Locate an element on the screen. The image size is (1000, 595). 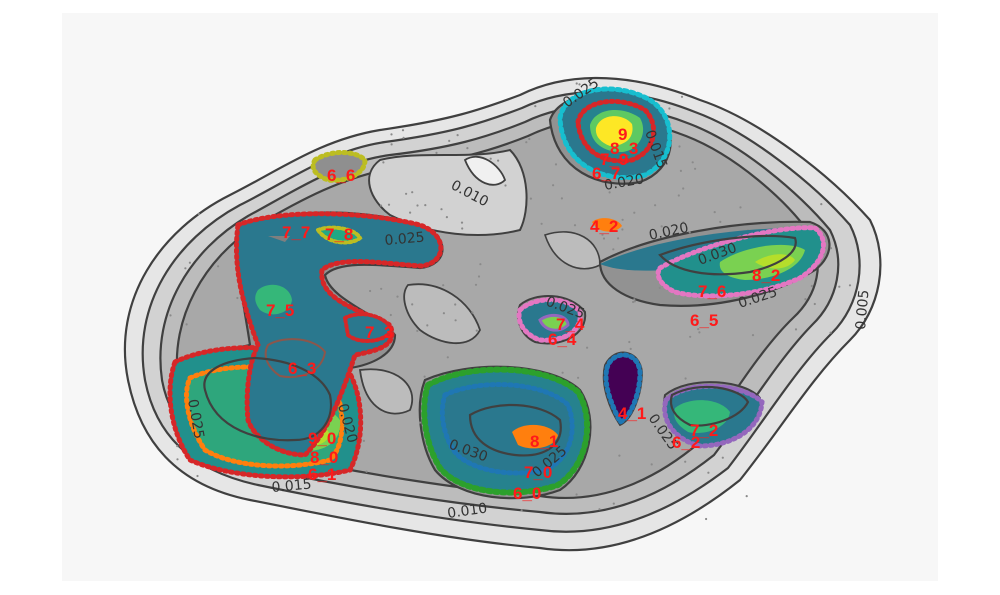
cluster-label: 6_1 is located at coordinates (322, 474).